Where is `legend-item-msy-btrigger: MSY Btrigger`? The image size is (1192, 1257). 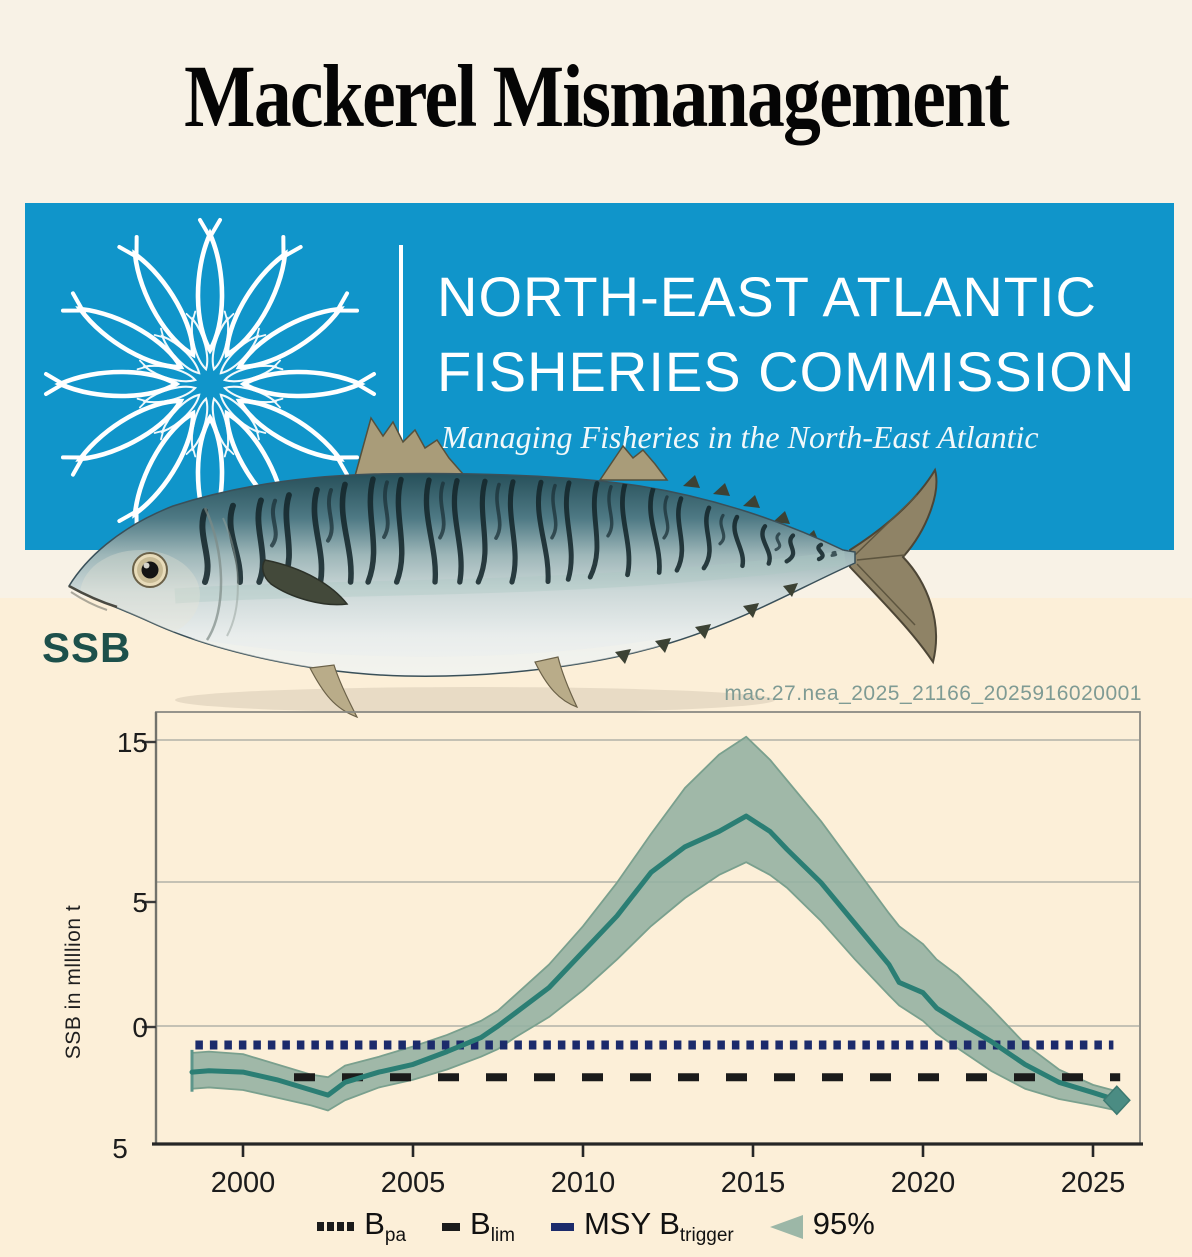
legend-item-msy-btrigger: MSY Btrigger is located at coordinates (642, 1226).